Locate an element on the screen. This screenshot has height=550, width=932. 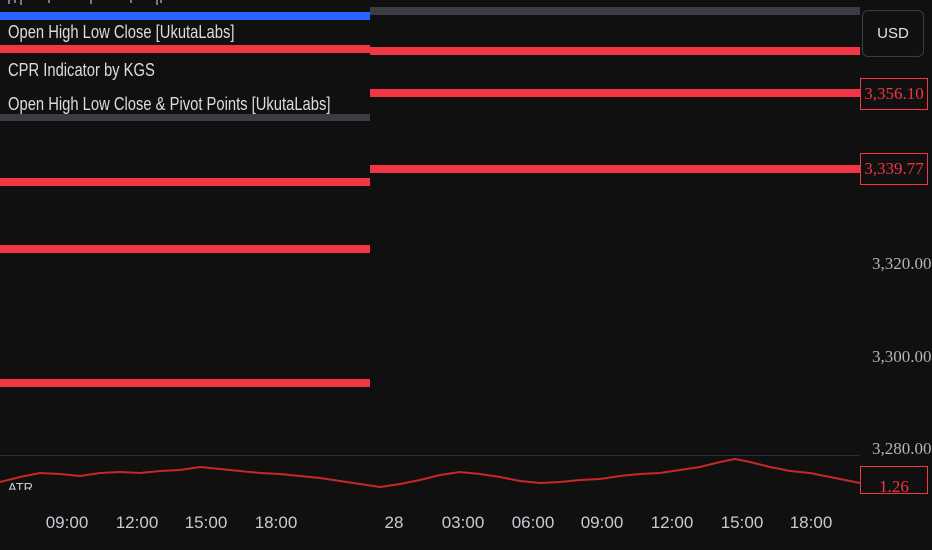
legend-item-cpr: CPR Indicator by KGS is located at coordinates (81, 70).